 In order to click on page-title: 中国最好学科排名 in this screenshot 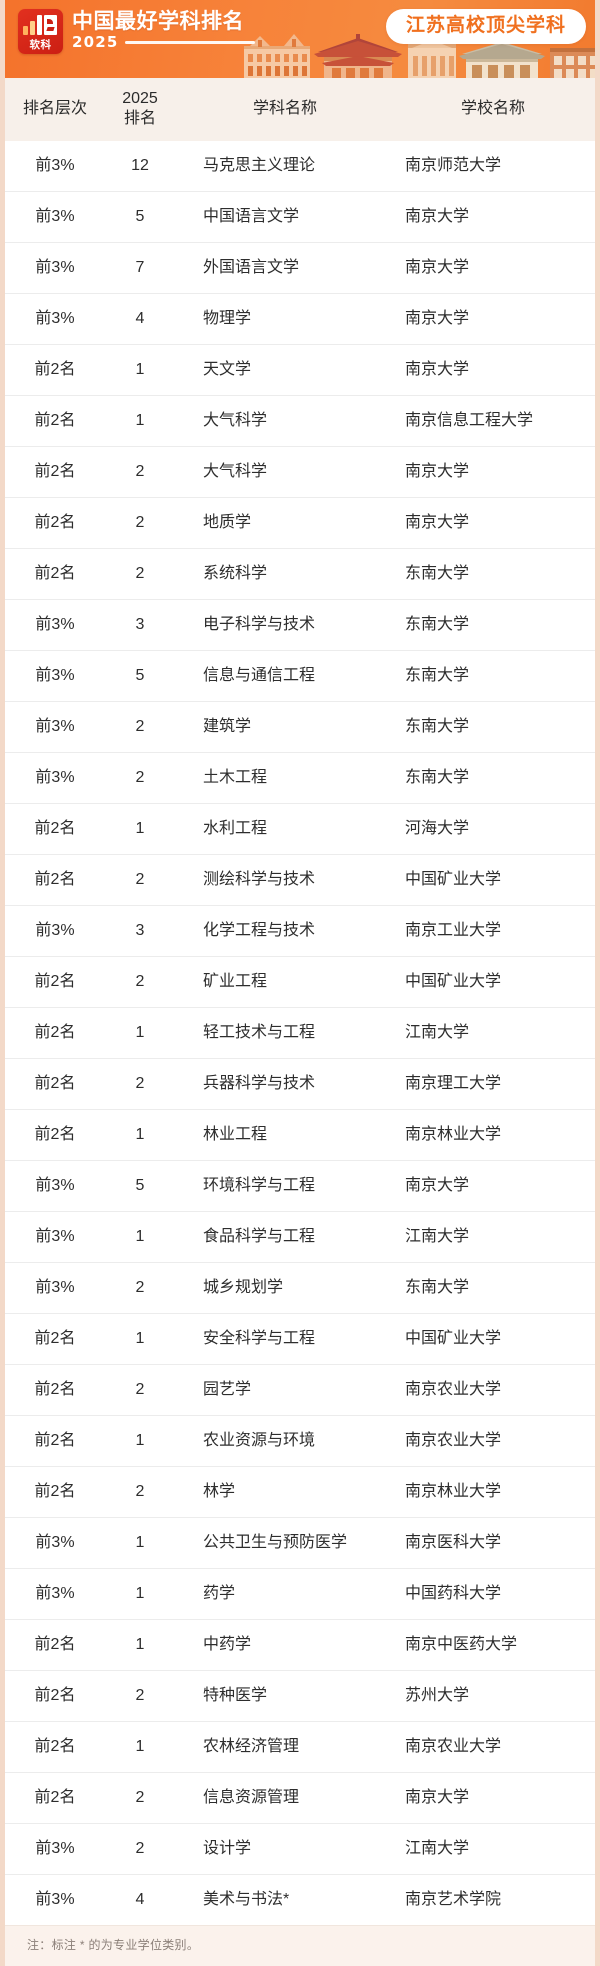, I will do `click(158, 21)`.